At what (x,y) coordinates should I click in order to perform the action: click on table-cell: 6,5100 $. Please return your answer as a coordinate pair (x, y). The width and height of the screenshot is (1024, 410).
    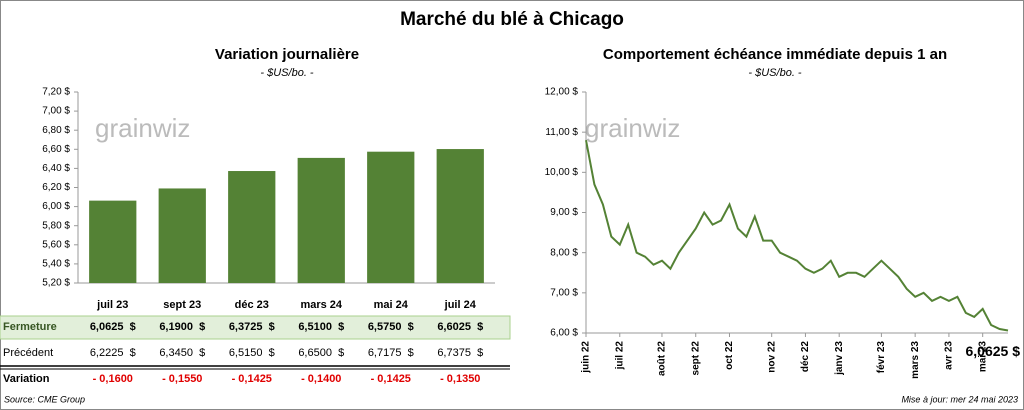
    Looking at the image, I should click on (321, 327).